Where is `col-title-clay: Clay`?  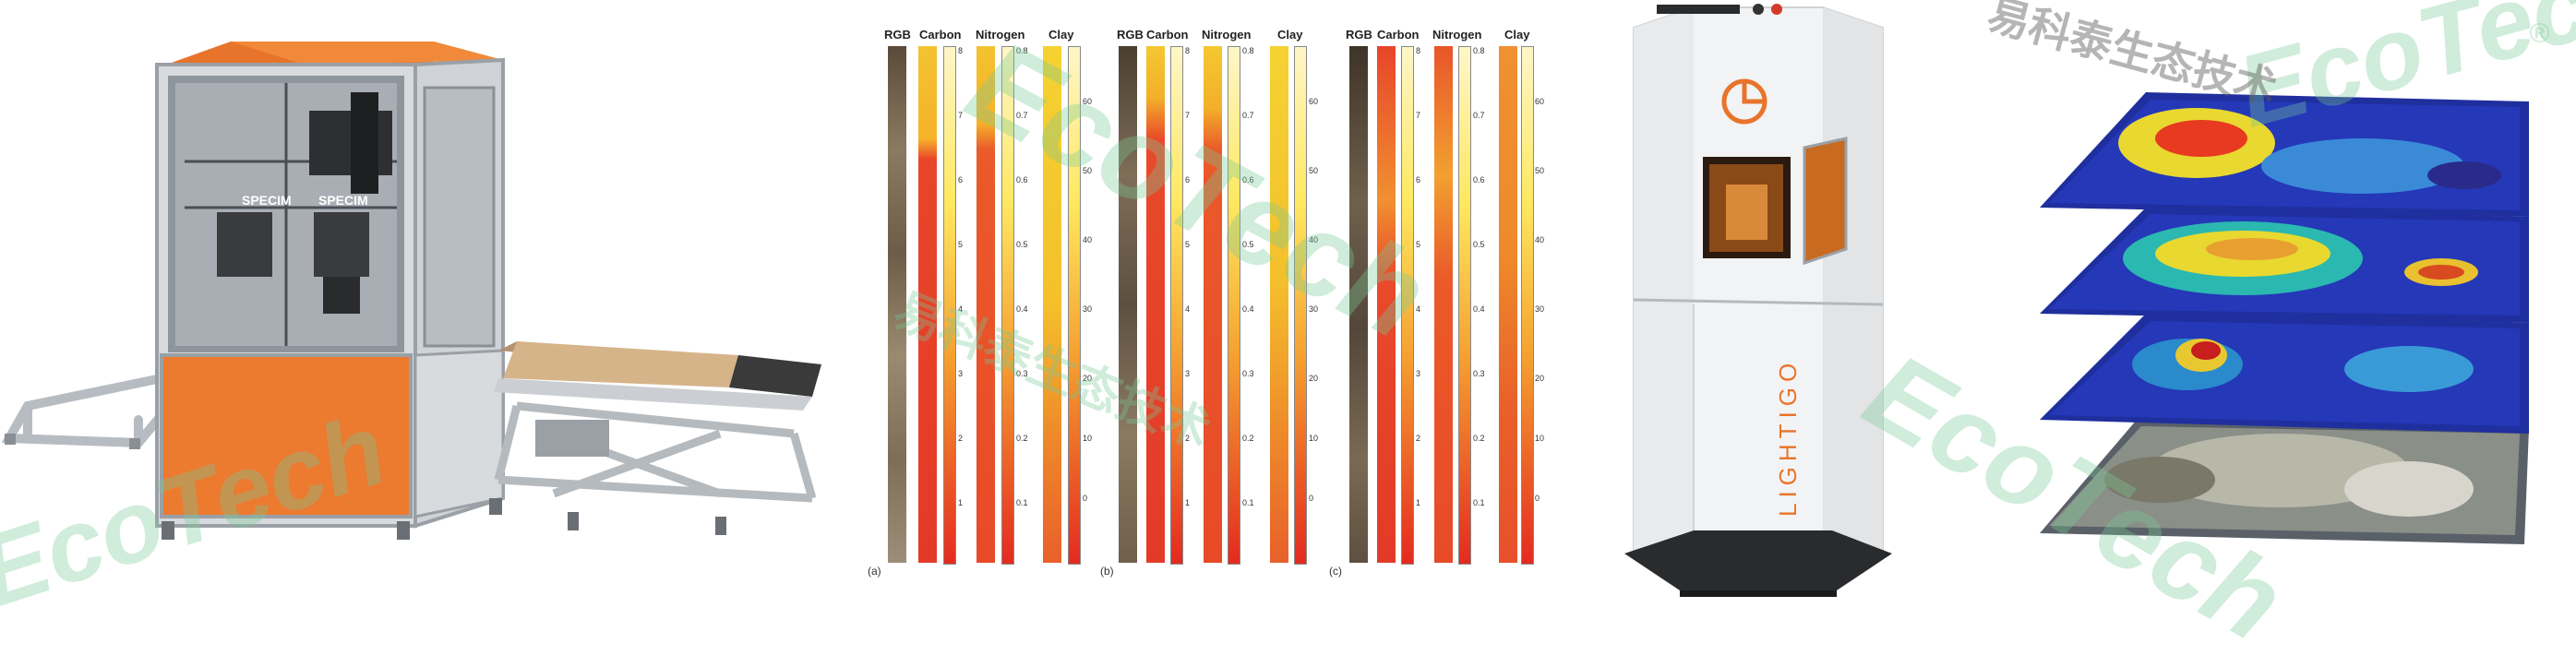
col-title-clay: Clay is located at coordinates (1061, 35).